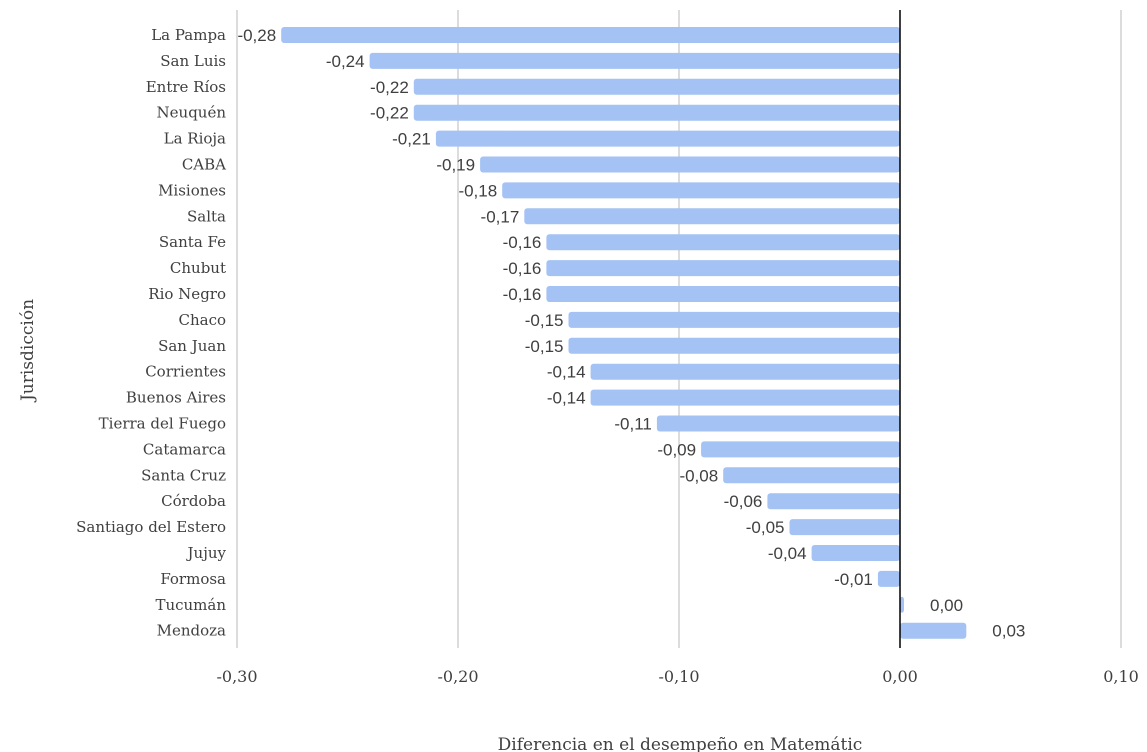  I want to click on category-label: Chubut, so click(198, 268).